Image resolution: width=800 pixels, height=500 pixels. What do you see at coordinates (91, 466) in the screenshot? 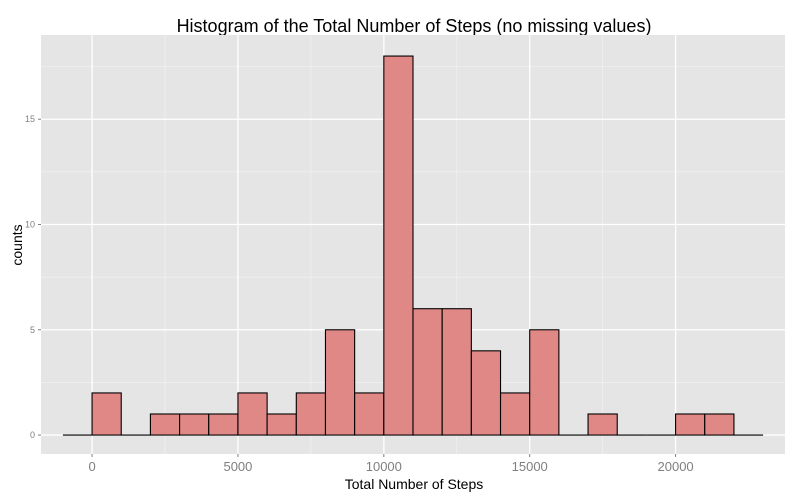
I see `x-tick-label: 0` at bounding box center [91, 466].